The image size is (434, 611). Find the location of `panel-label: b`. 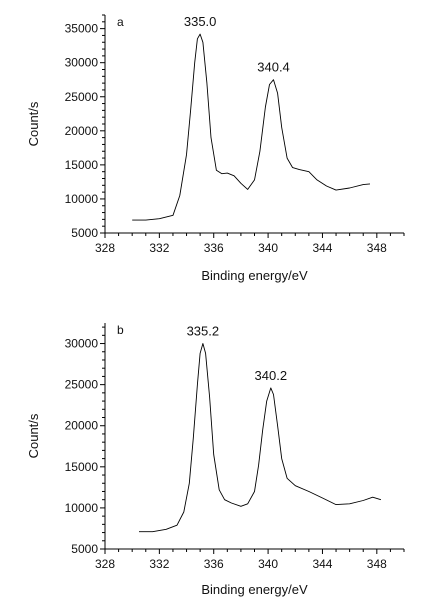

panel-label: b is located at coordinates (120, 330).